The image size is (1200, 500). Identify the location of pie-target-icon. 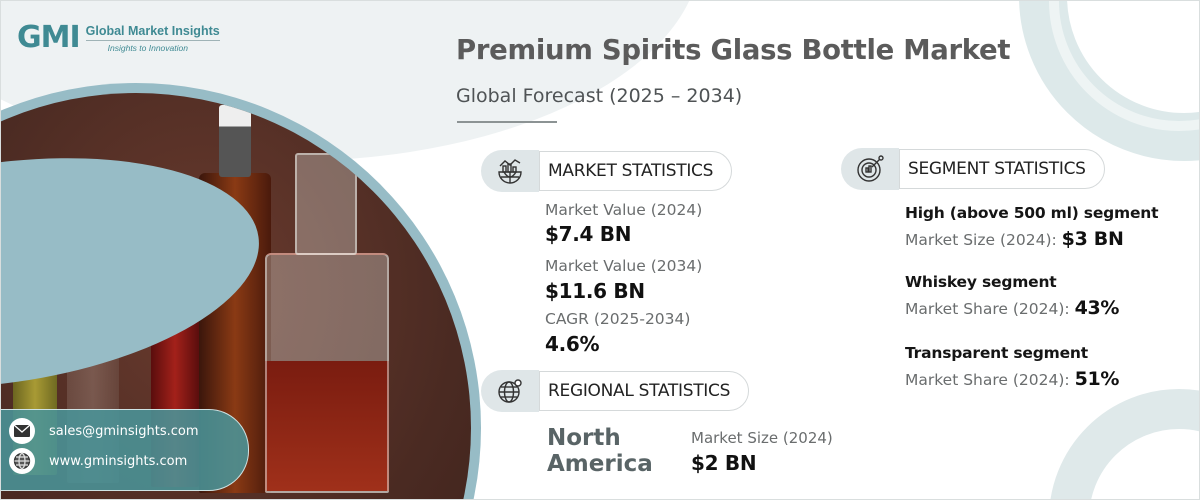
(870, 169).